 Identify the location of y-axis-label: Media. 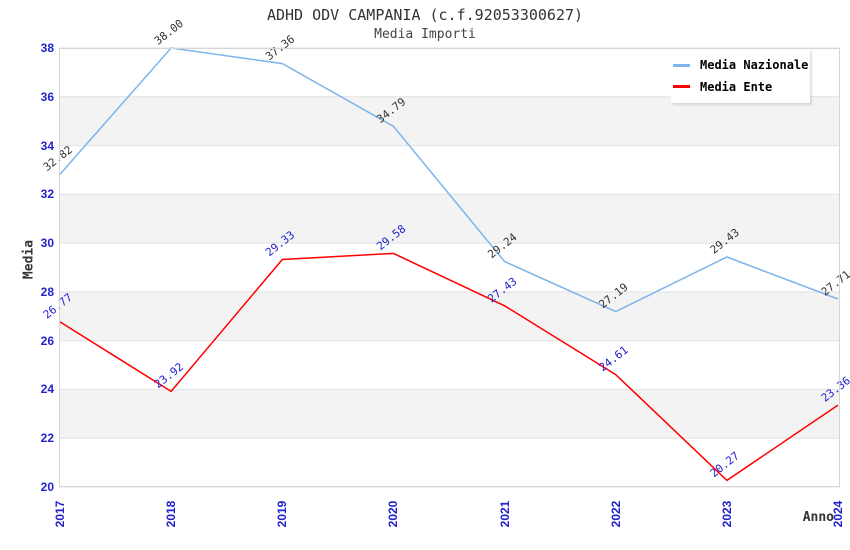
(29, 259).